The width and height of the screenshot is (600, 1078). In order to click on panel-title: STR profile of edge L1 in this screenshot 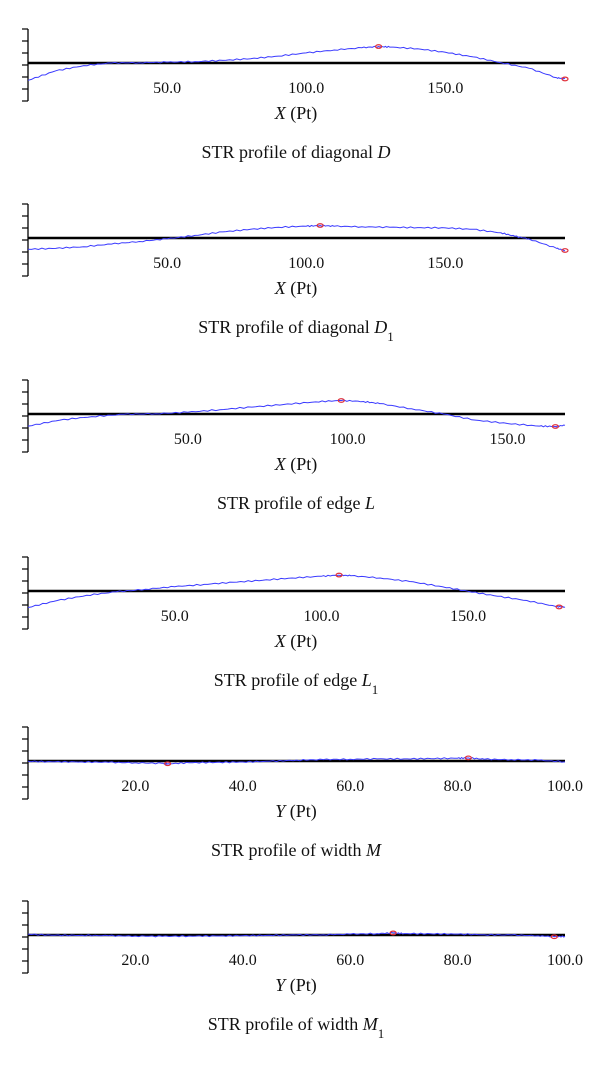, I will do `click(296, 683)`.